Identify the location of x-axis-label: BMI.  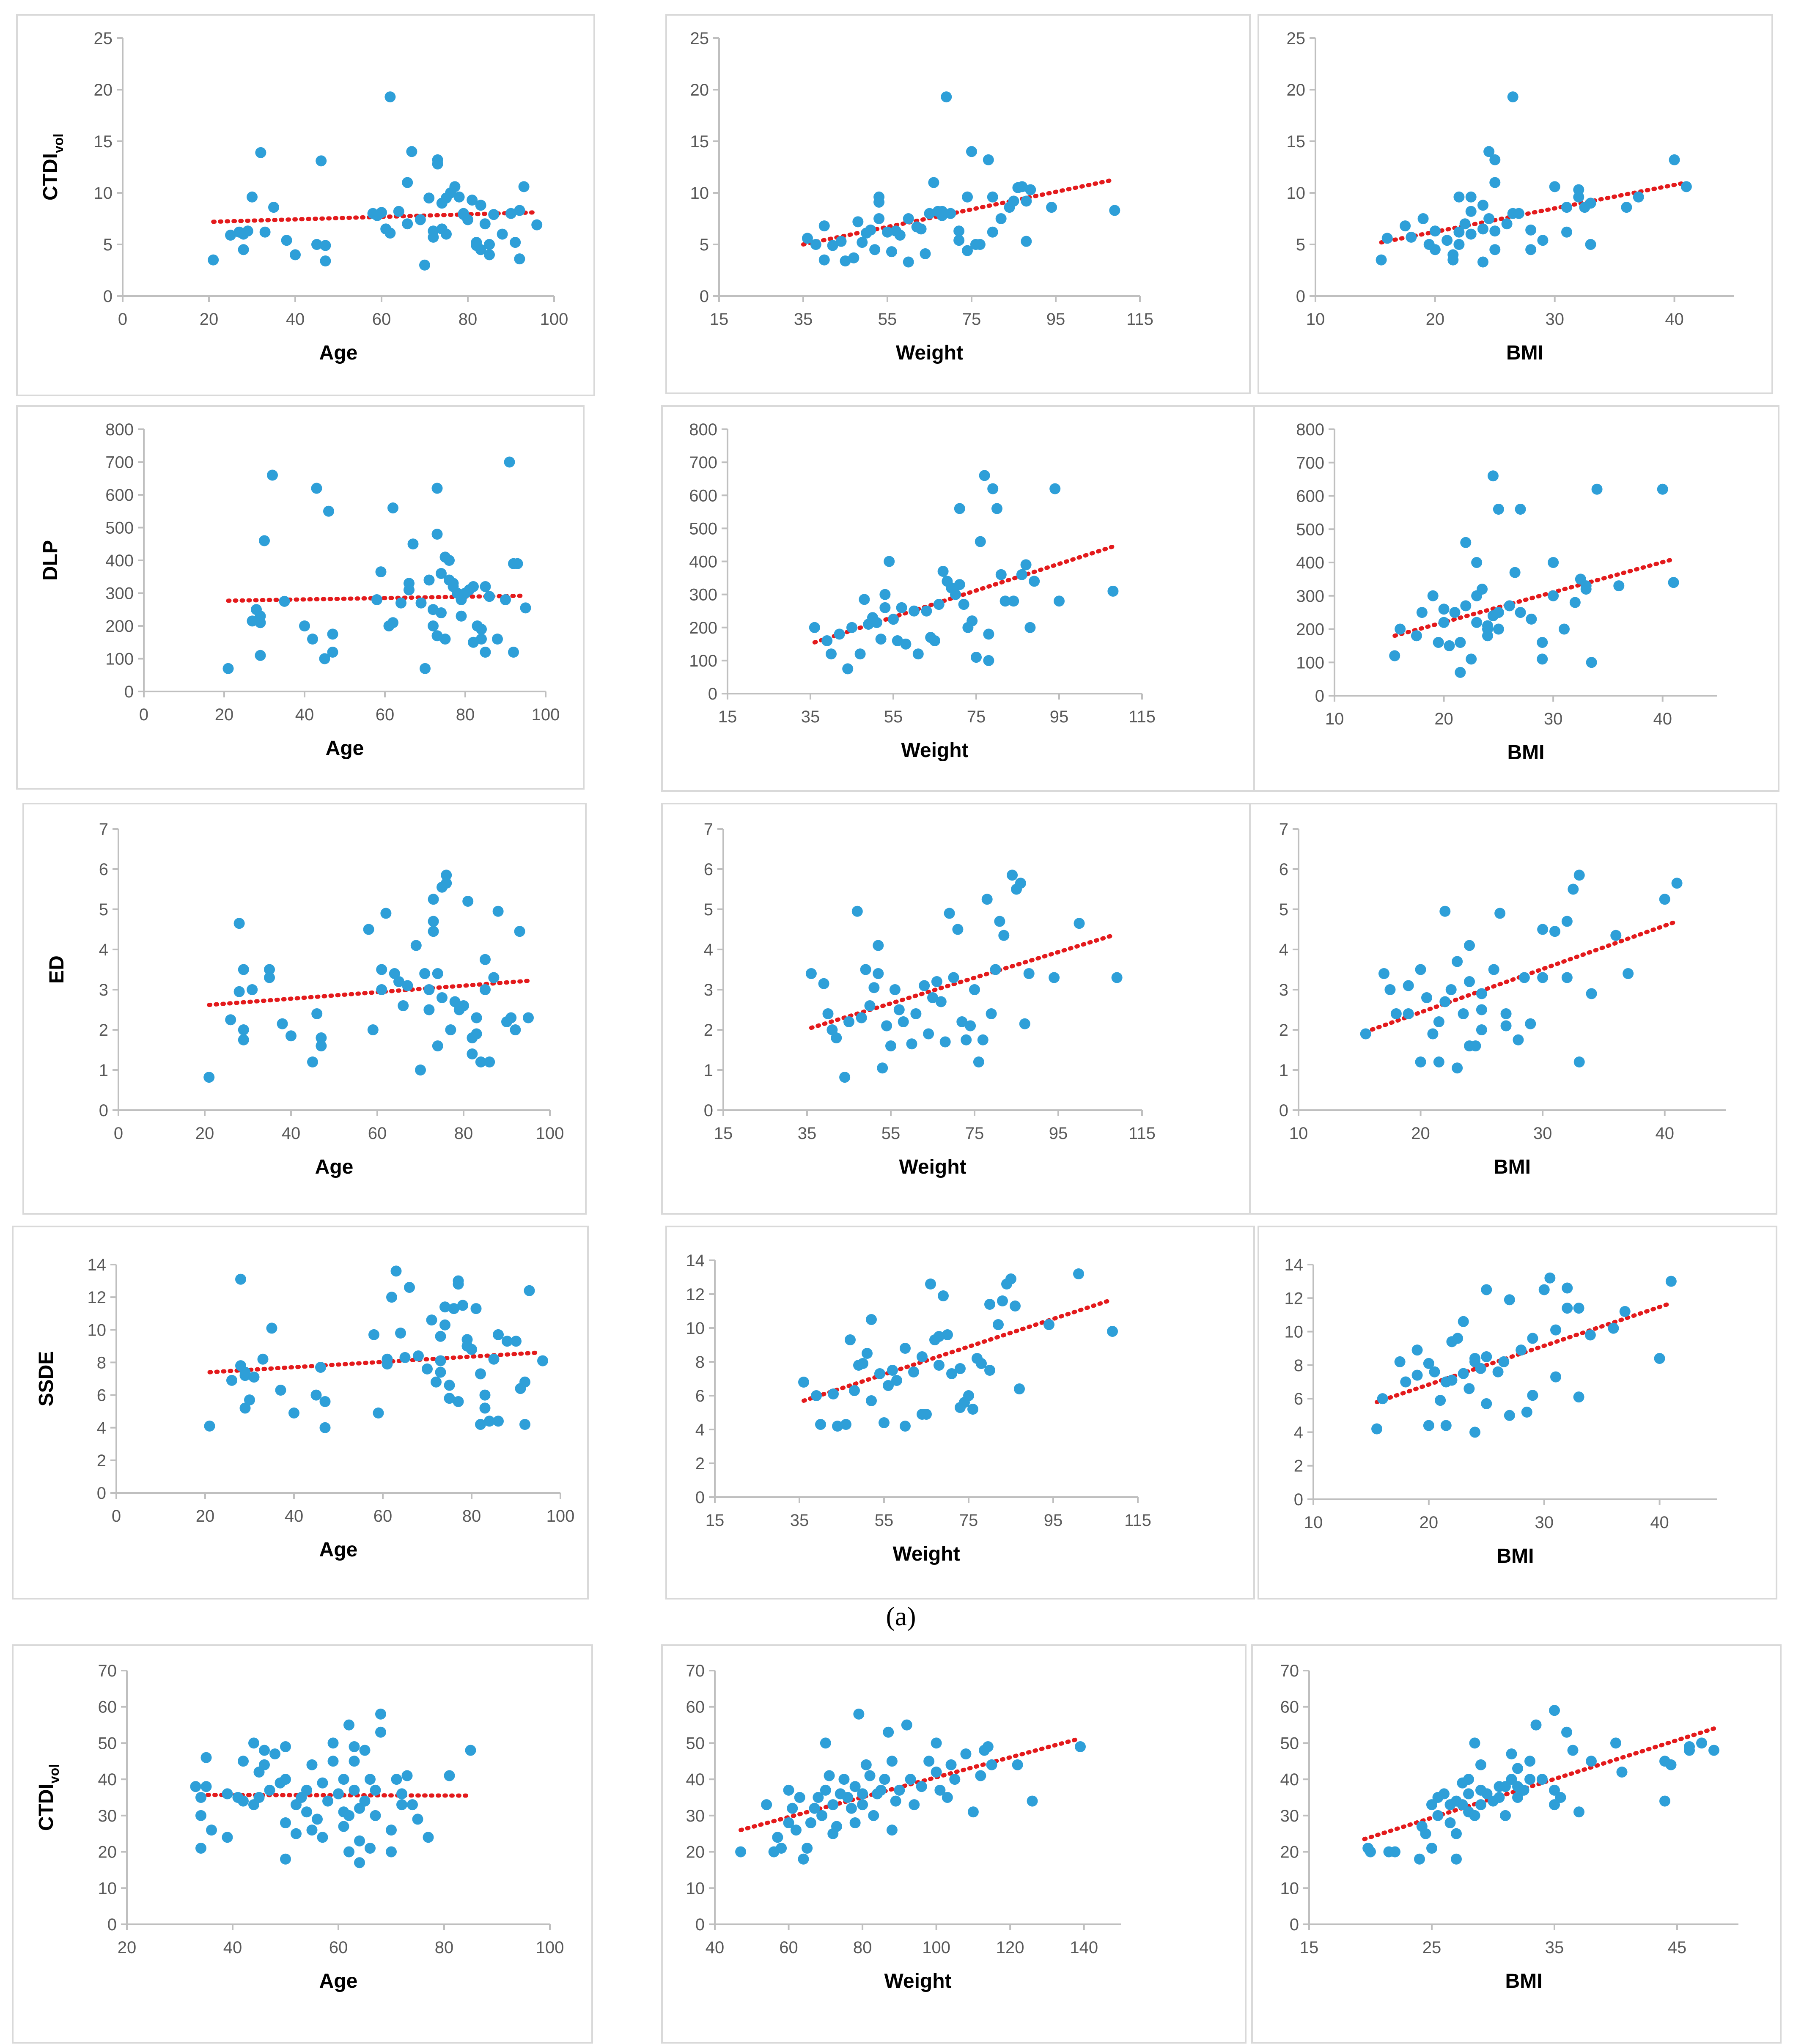
(1524, 353).